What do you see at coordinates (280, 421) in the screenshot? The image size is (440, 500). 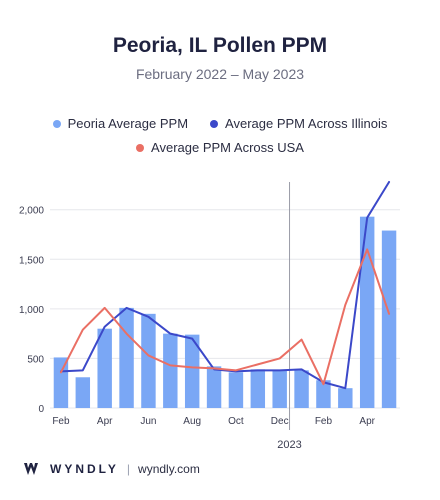 I see `x-tick-label: Dec` at bounding box center [280, 421].